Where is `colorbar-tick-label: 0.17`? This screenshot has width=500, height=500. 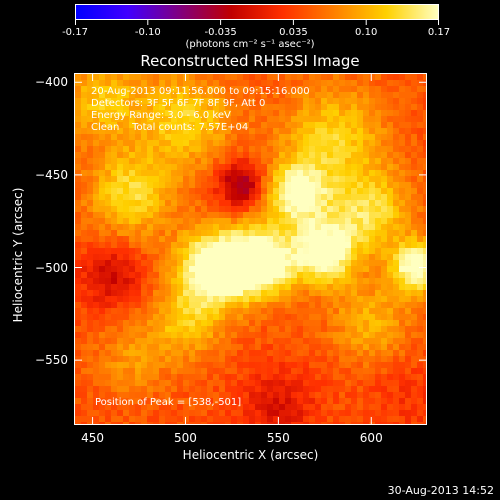
colorbar-tick-label: 0.17 is located at coordinates (439, 32).